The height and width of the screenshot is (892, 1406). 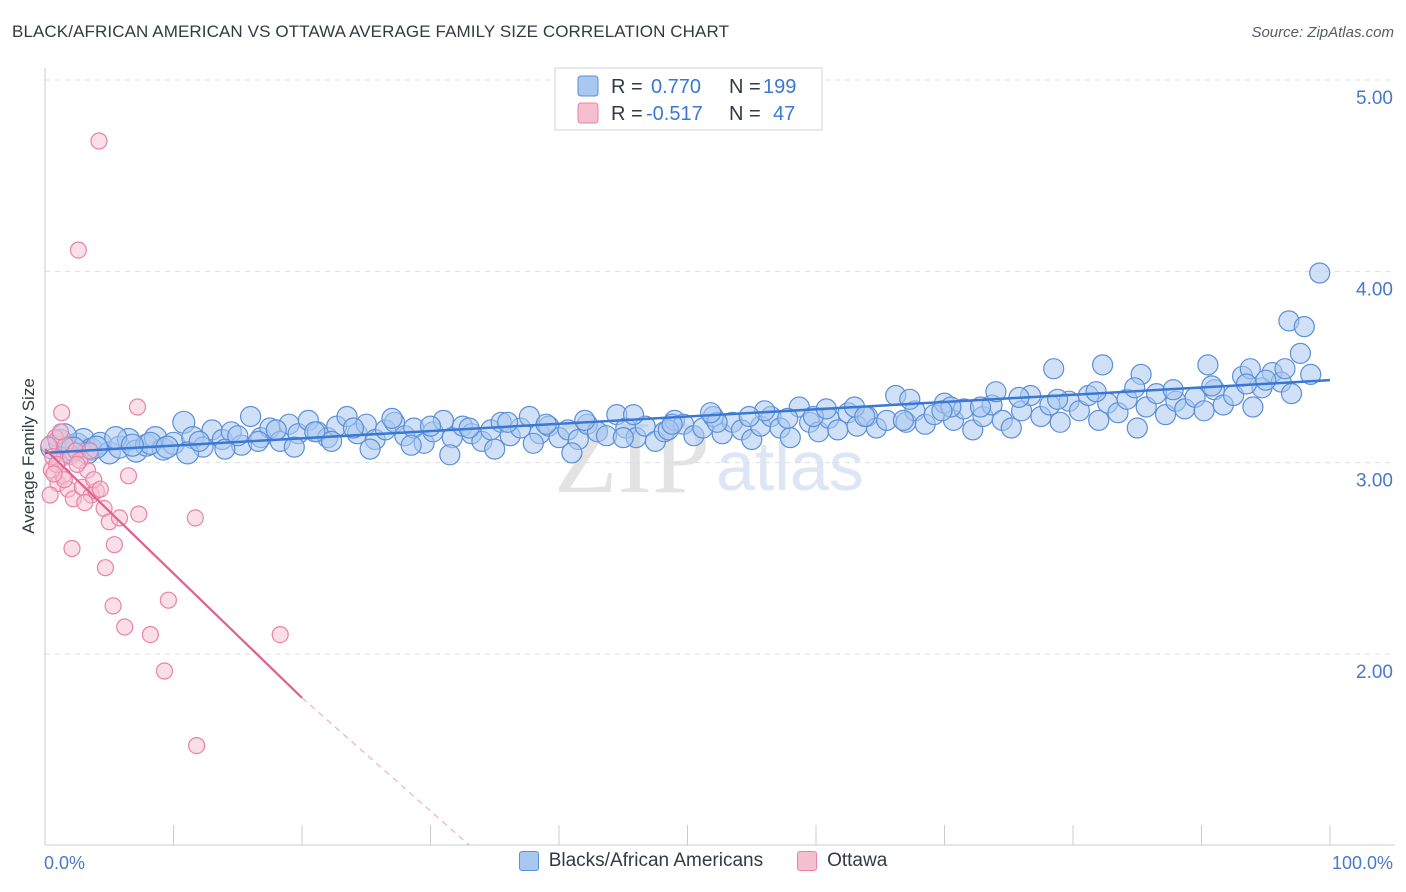 I want to click on legend-item-ottawa: Ottawa, so click(x=842, y=861).